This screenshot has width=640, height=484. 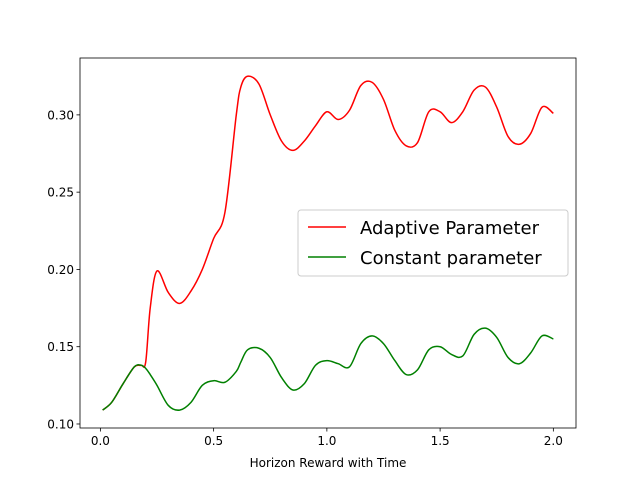 What do you see at coordinates (100, 441) in the screenshot?
I see `x-tick-label: 0.0` at bounding box center [100, 441].